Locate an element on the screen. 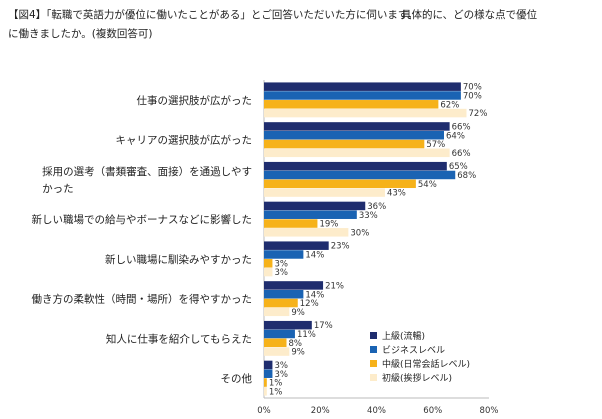  data-label: 62% is located at coordinates (449, 105).